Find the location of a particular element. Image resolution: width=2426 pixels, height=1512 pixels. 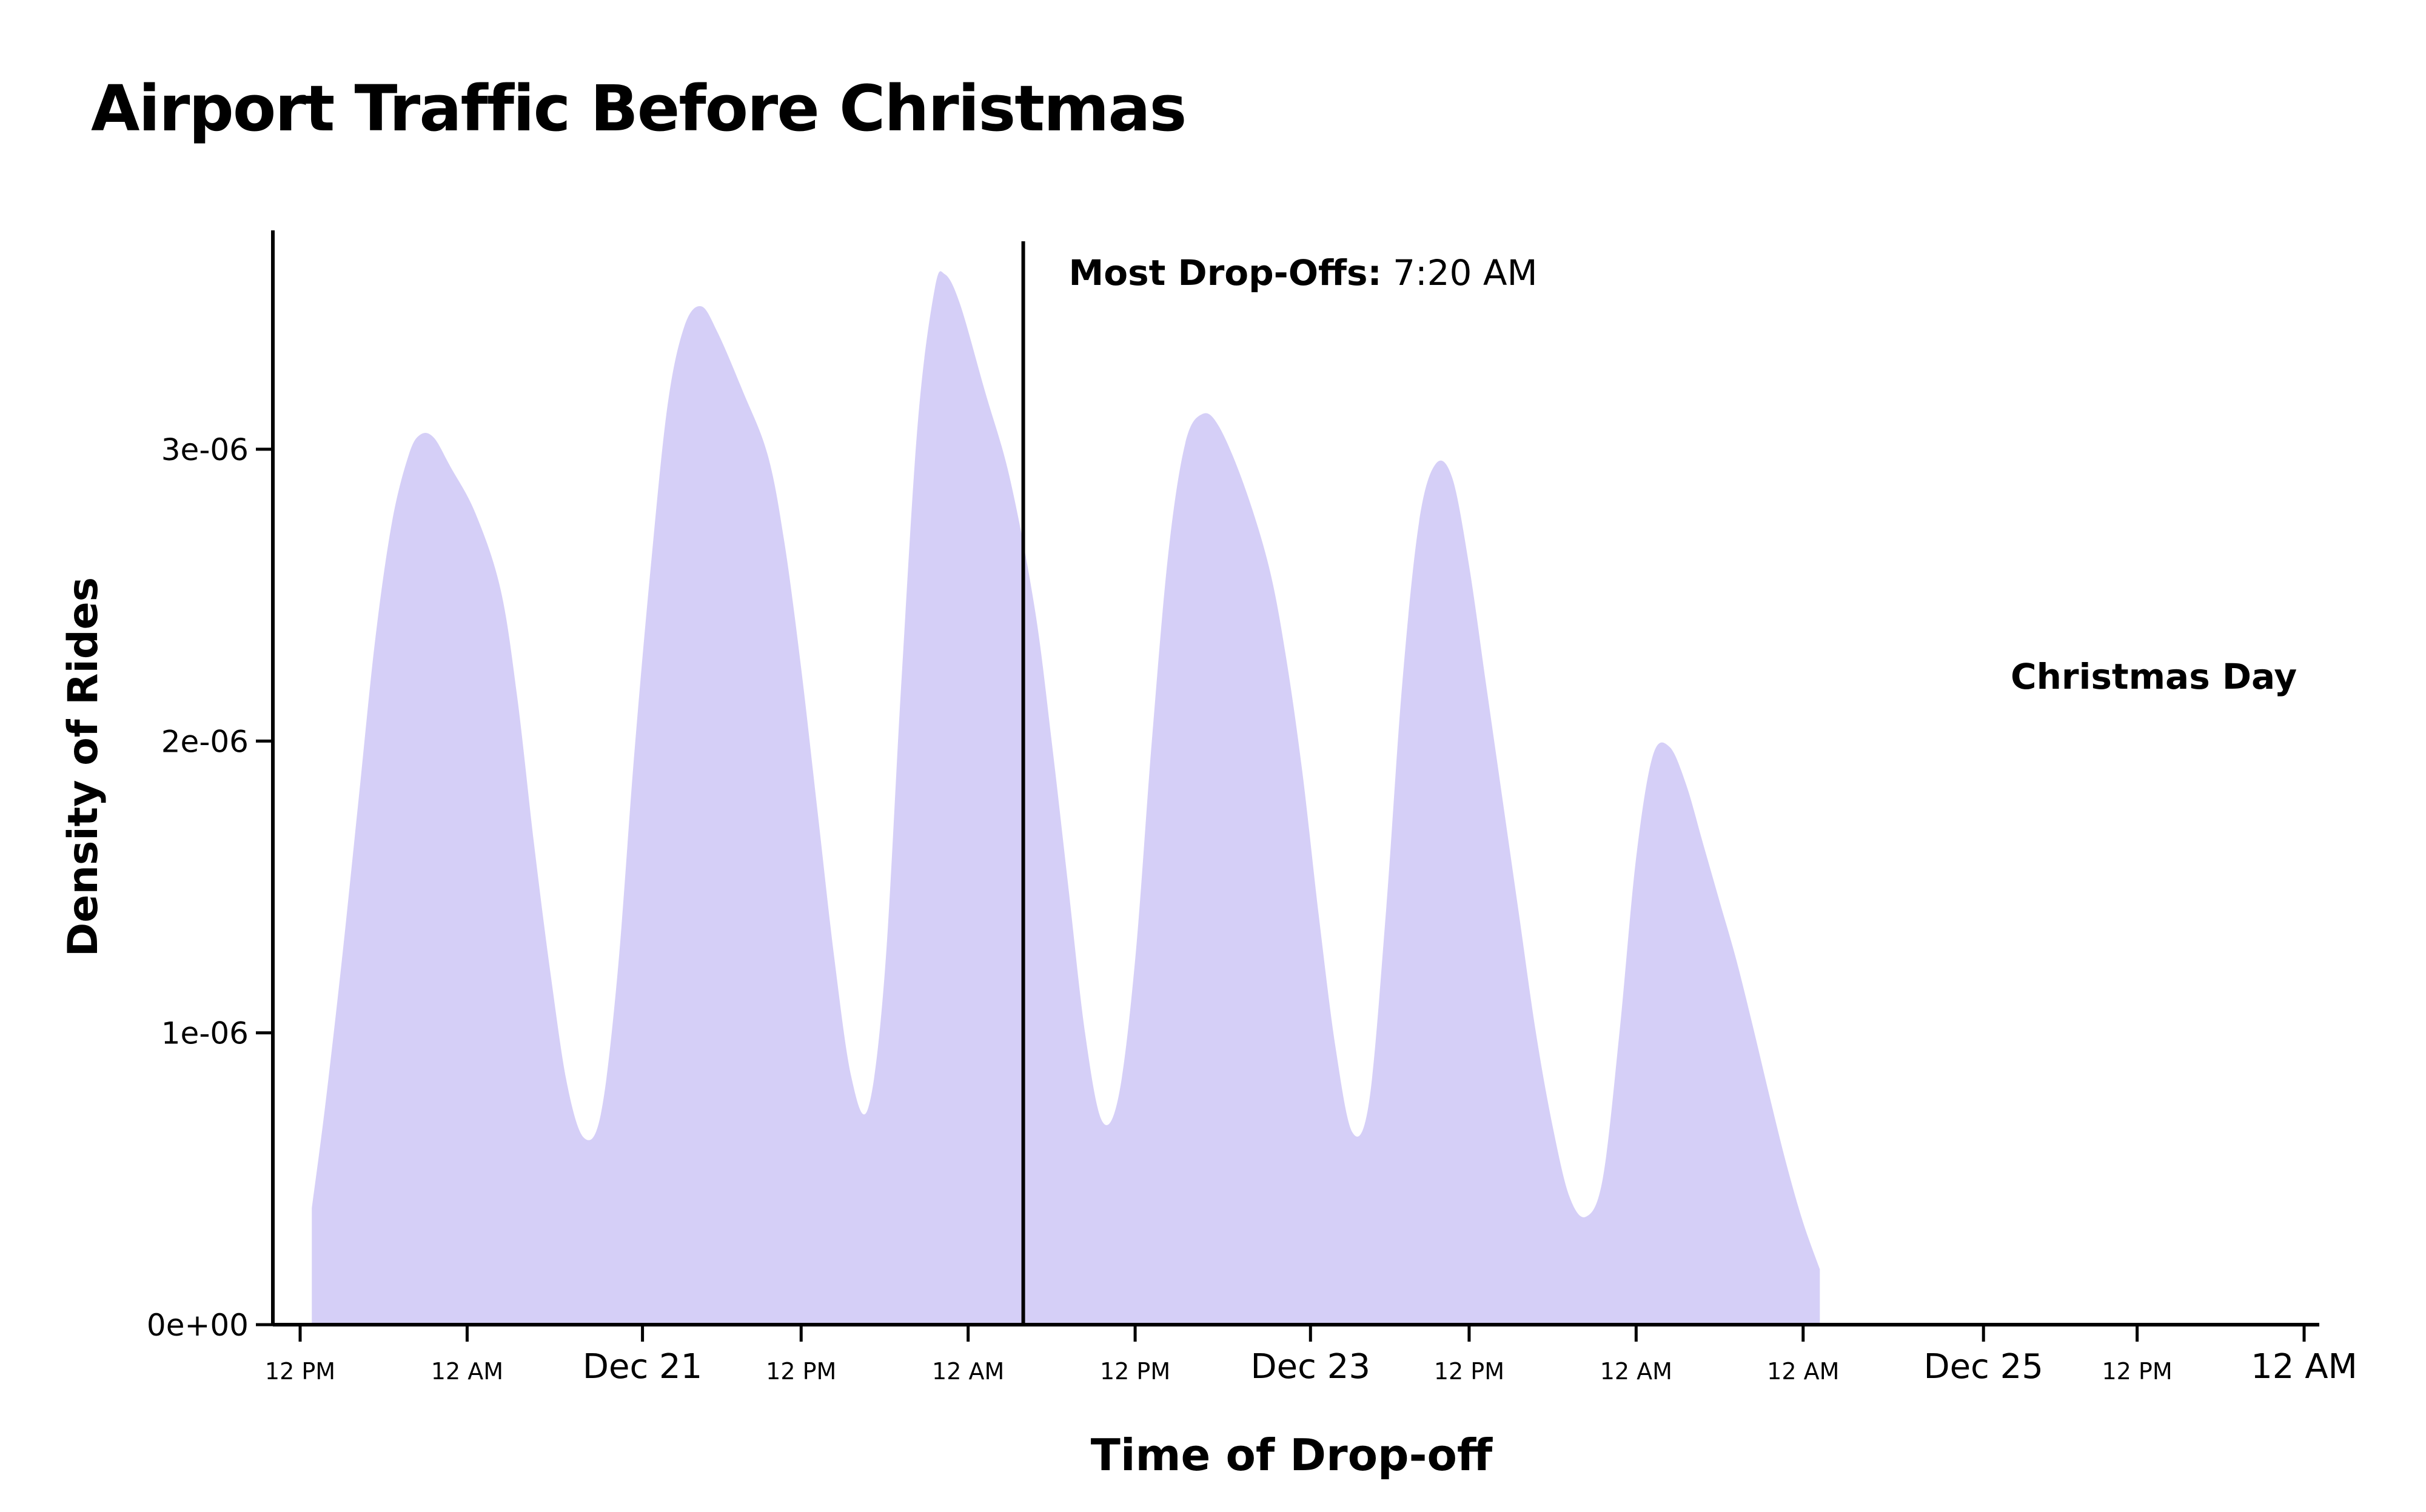

y-tick-label: 1e-06 is located at coordinates (205, 1034).